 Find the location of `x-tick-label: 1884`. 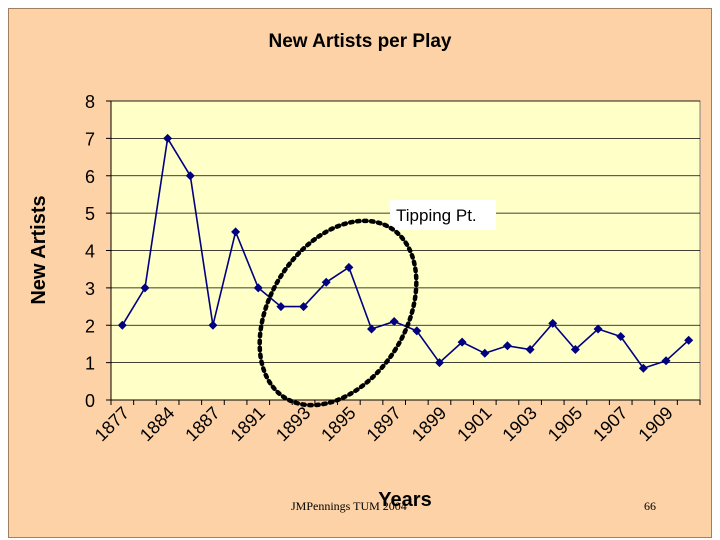

x-tick-label: 1884 is located at coordinates (157, 424).